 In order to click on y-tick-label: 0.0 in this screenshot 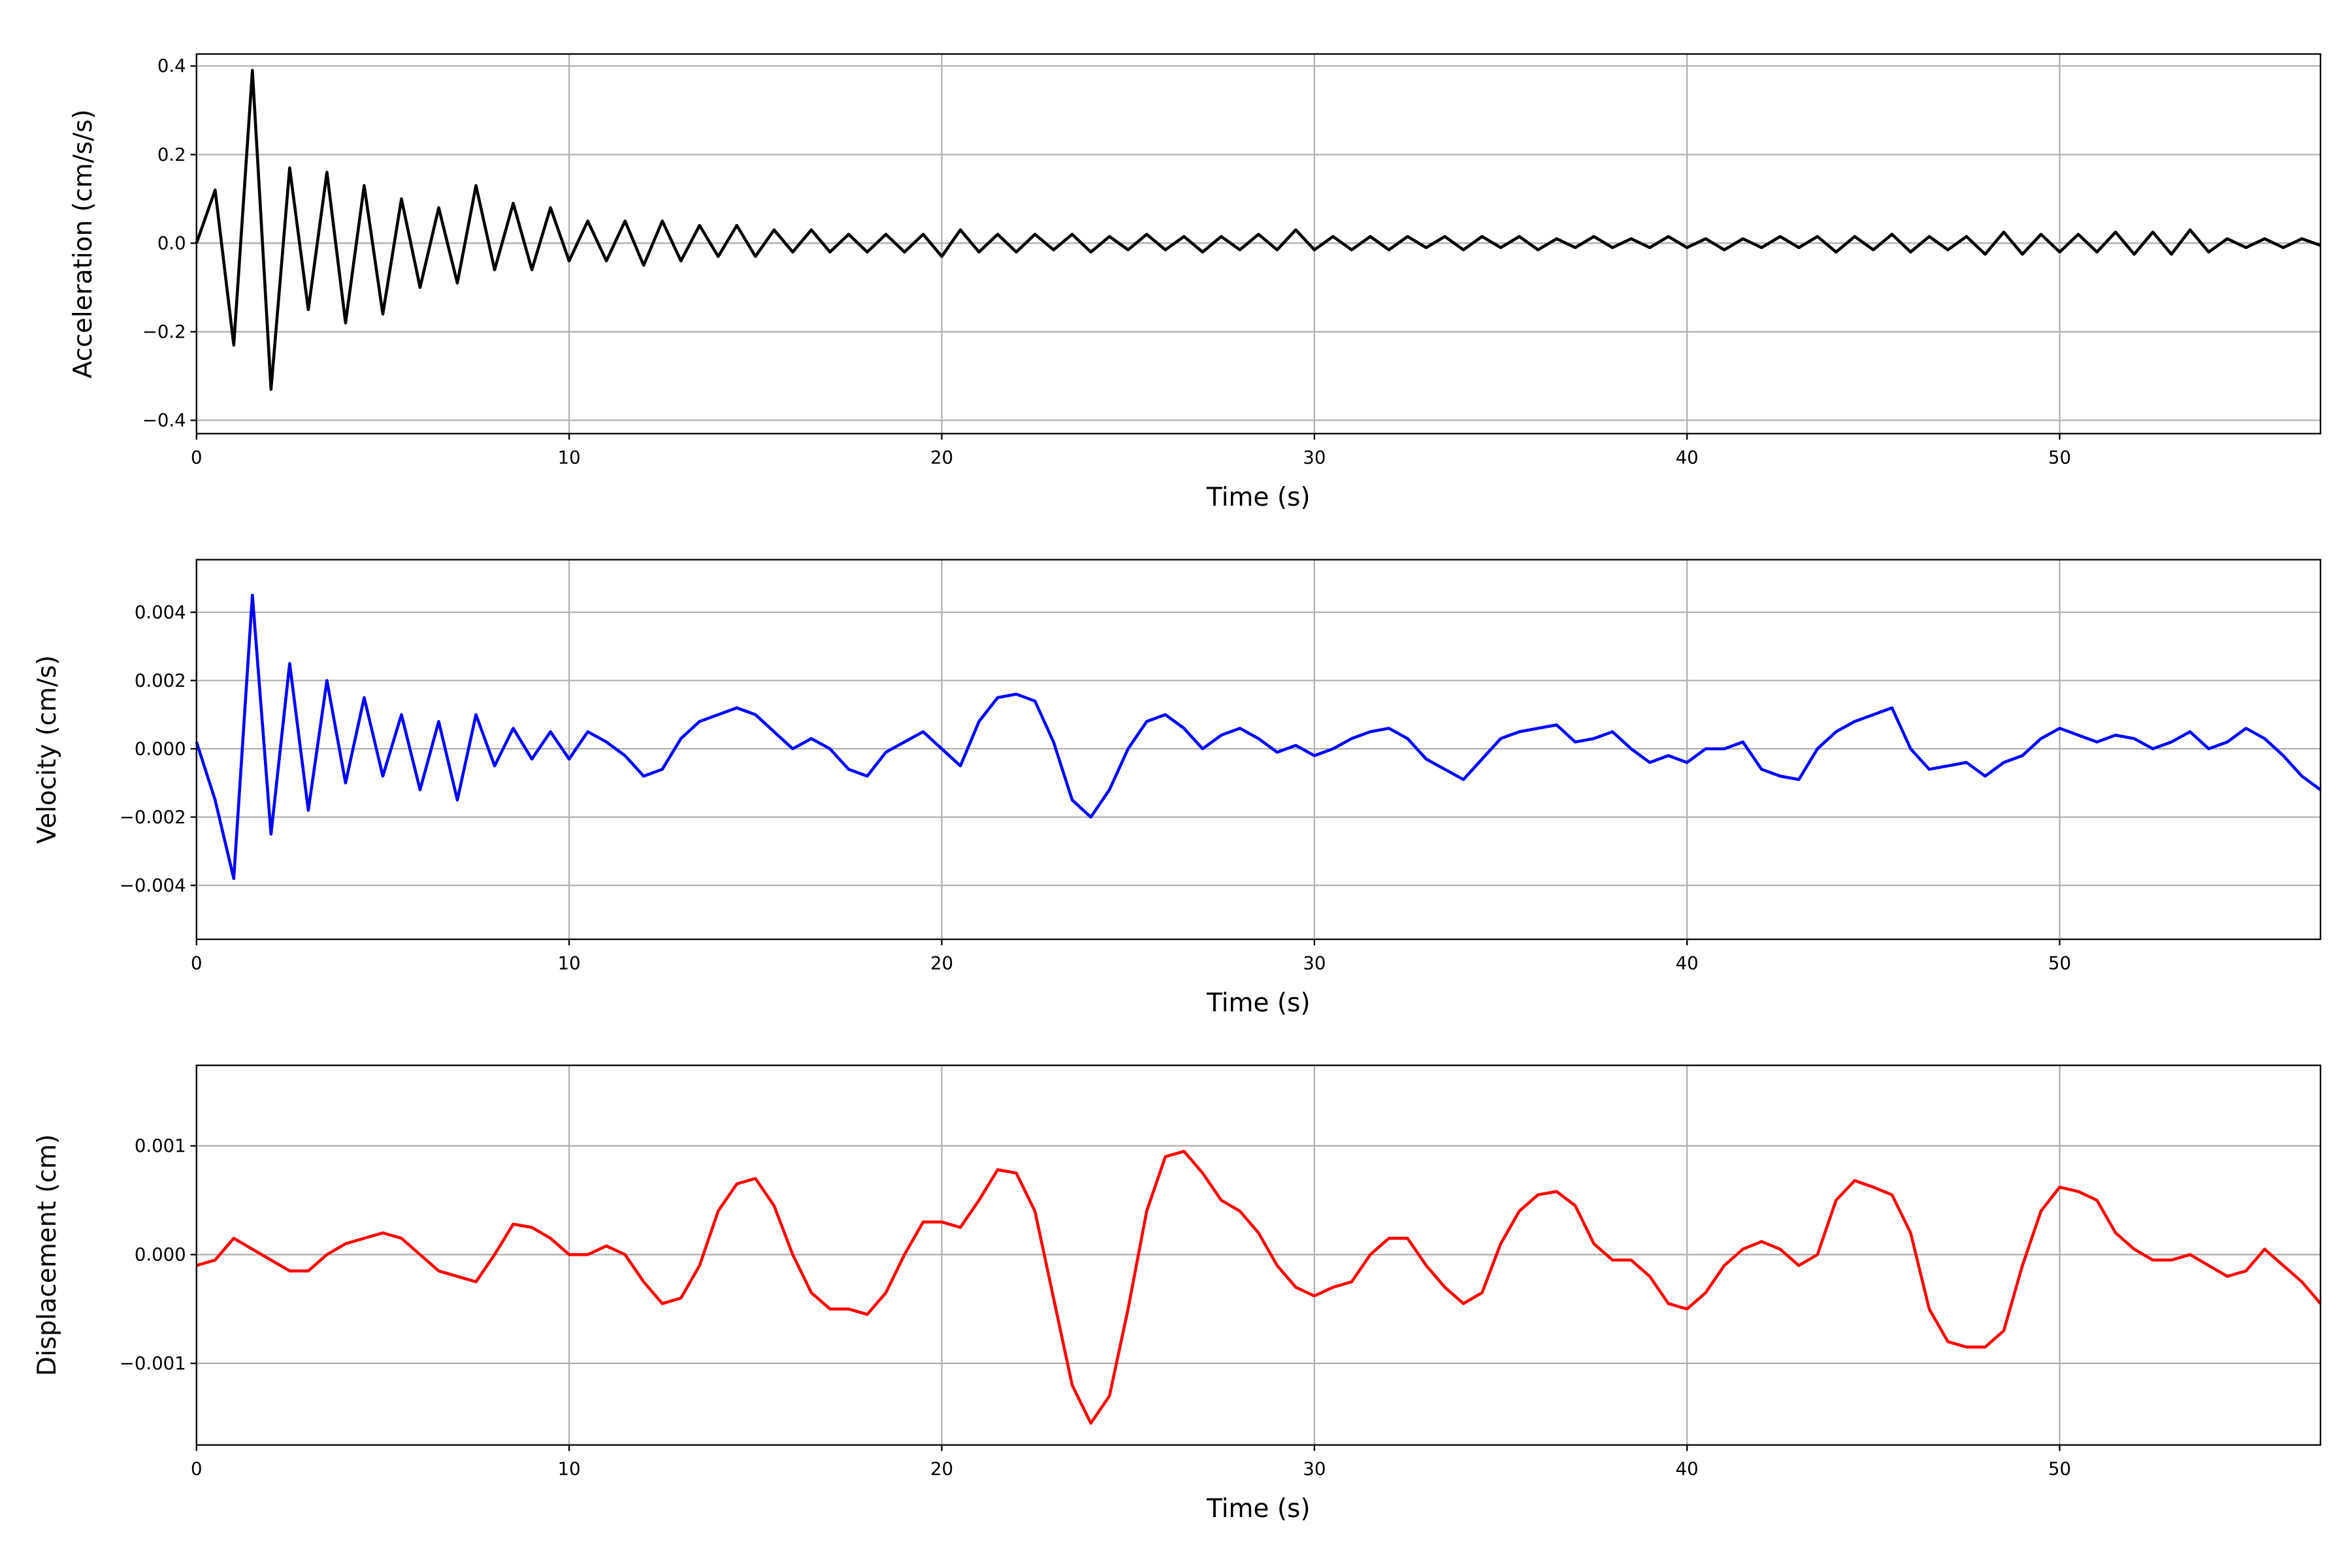, I will do `click(171, 243)`.